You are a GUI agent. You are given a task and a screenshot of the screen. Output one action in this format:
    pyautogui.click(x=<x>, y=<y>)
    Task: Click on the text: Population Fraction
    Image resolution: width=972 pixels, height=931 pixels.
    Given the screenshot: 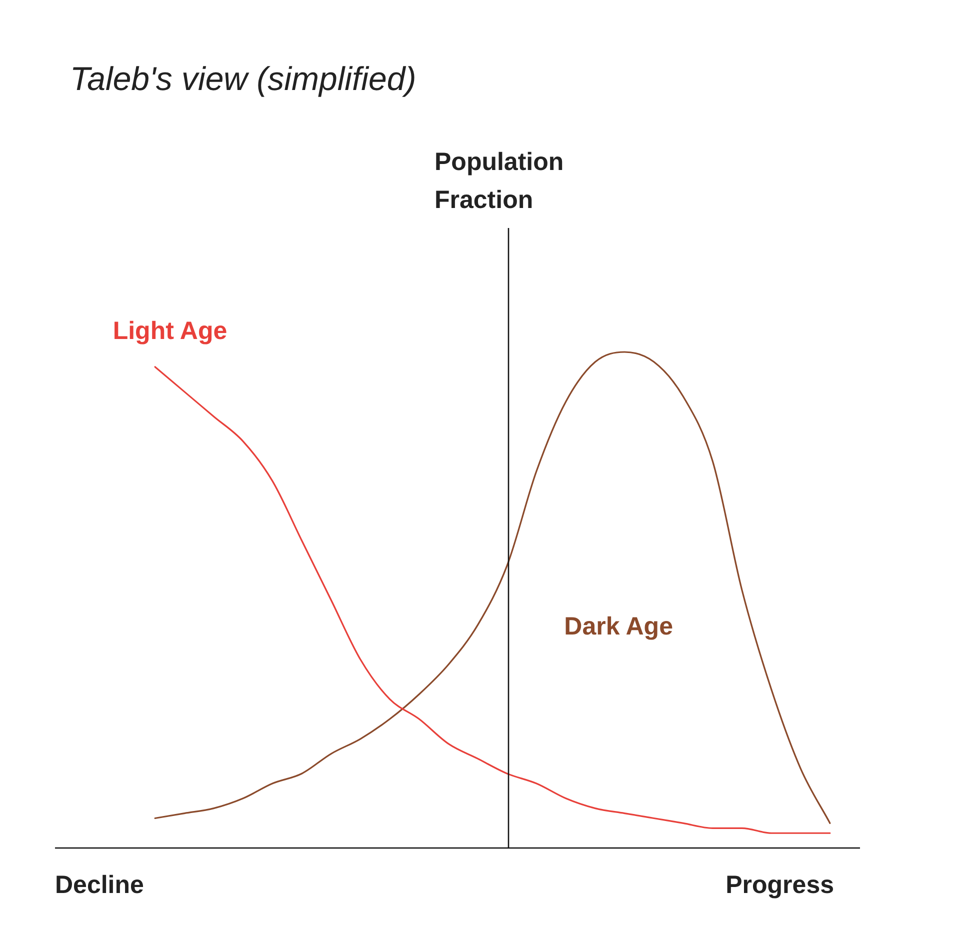 What is the action you would take?
    pyautogui.click(x=499, y=181)
    